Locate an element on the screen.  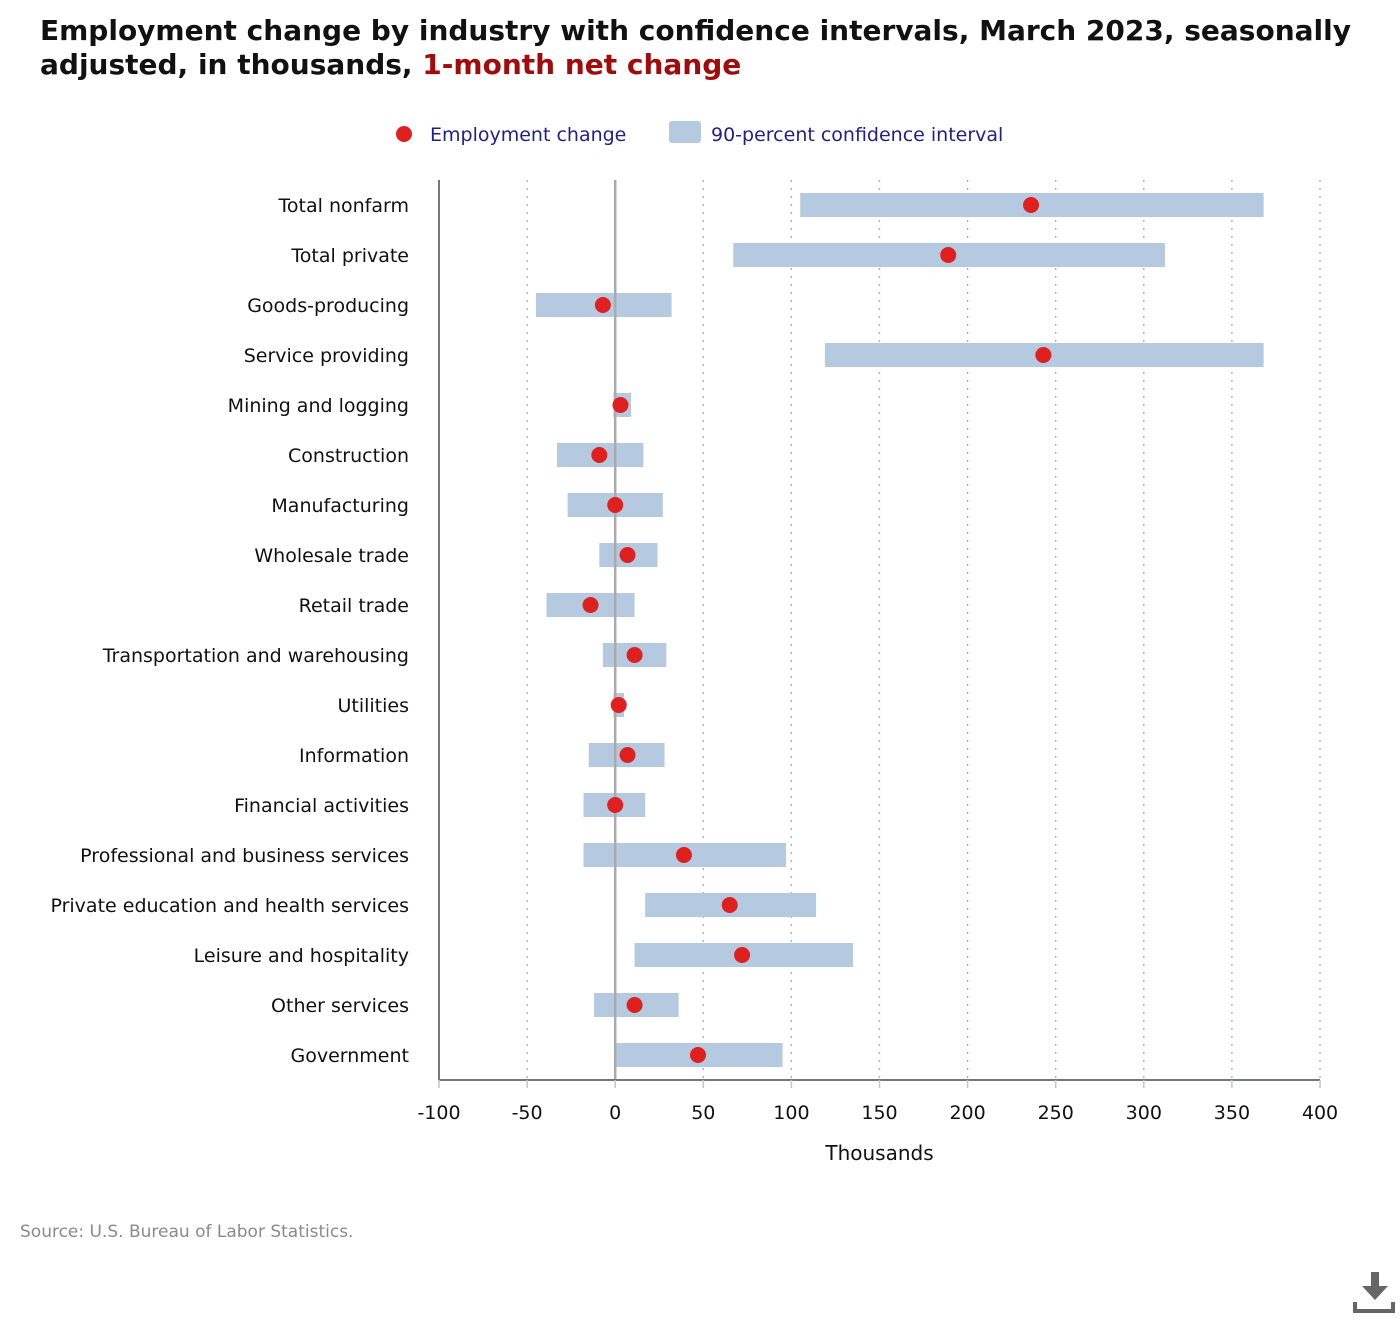
chart-title-highlight: 1-month net change is located at coordinates (582, 64).